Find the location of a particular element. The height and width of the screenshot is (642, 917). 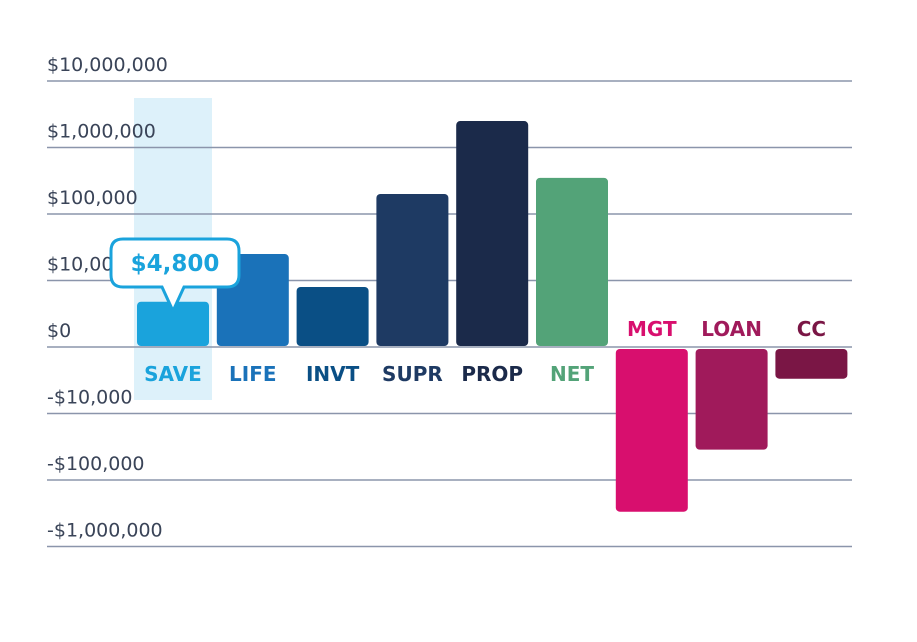

category-label-save: SAVE is located at coordinates (173, 374).